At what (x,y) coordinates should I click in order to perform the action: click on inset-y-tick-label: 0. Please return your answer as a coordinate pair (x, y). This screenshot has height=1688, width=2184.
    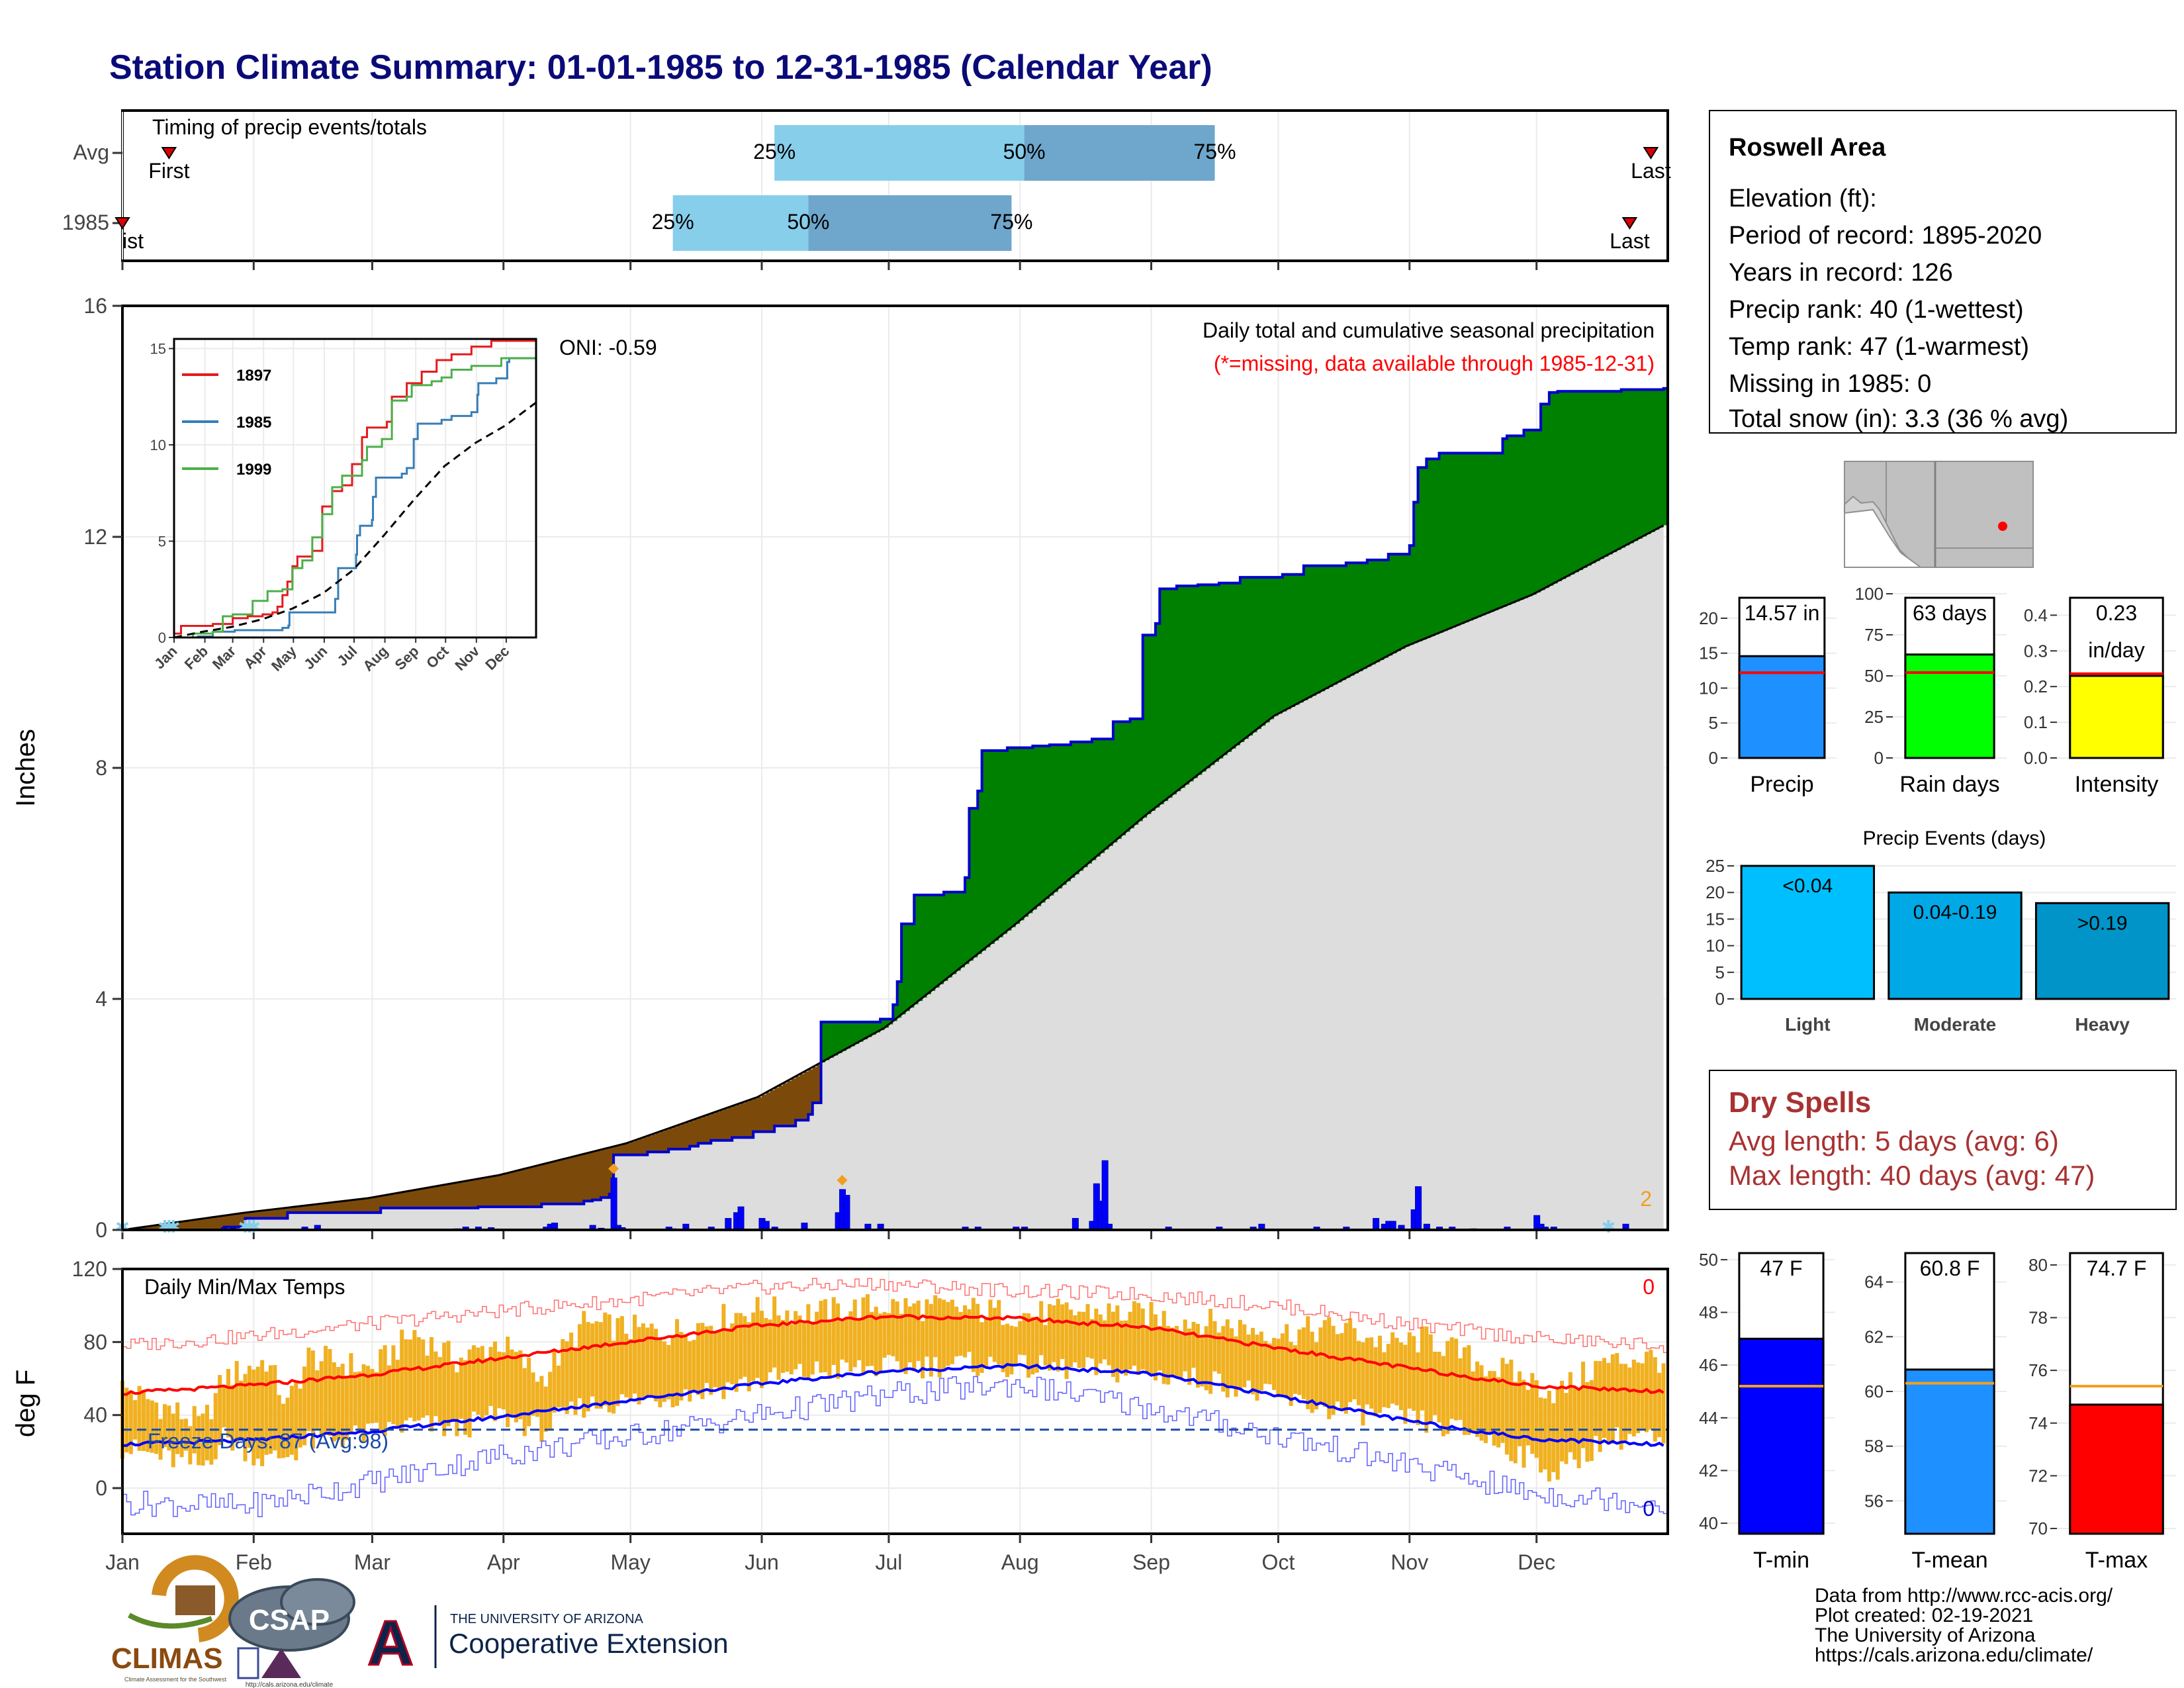
    Looking at the image, I should click on (162, 638).